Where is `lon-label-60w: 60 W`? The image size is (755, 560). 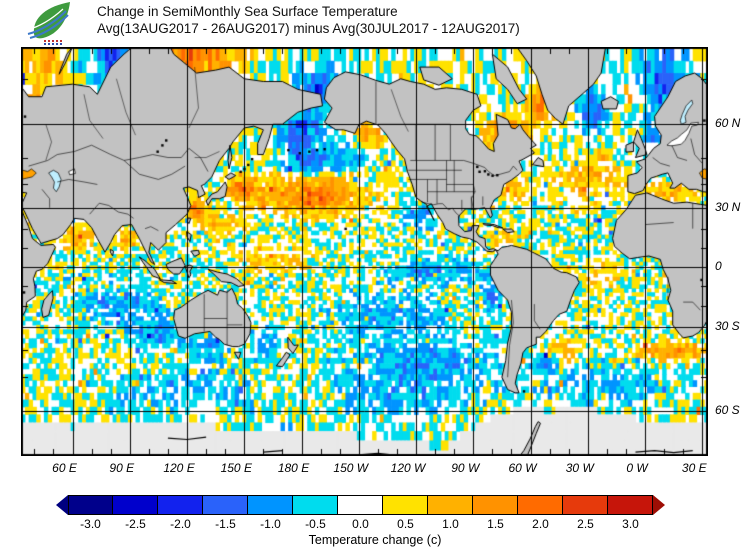
lon-label-60w: 60 W is located at coordinates (522, 468).